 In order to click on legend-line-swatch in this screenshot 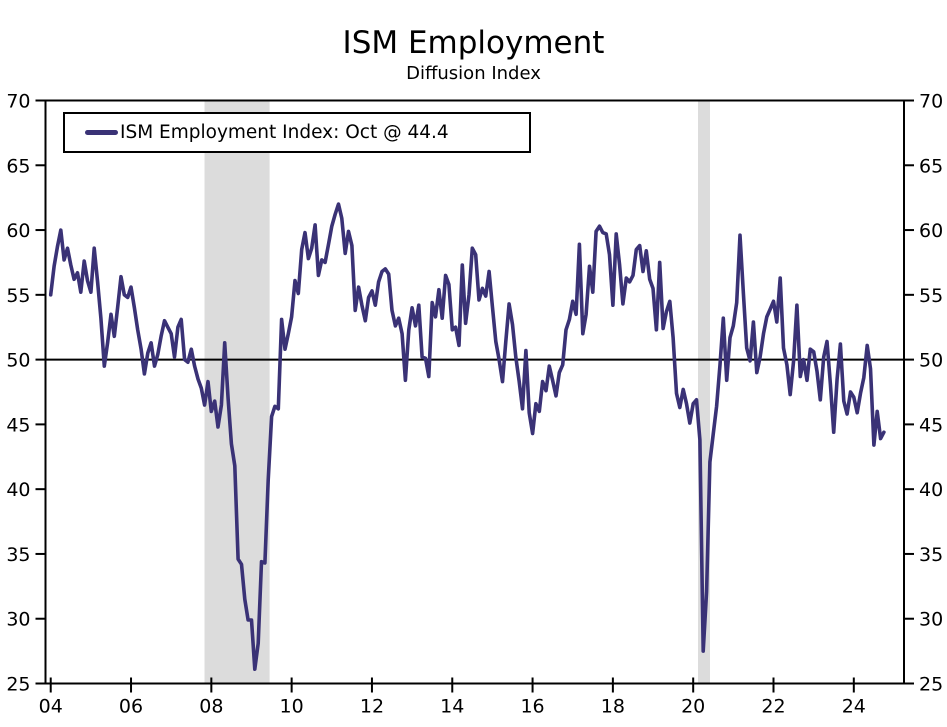, I will do `click(101, 132)`.